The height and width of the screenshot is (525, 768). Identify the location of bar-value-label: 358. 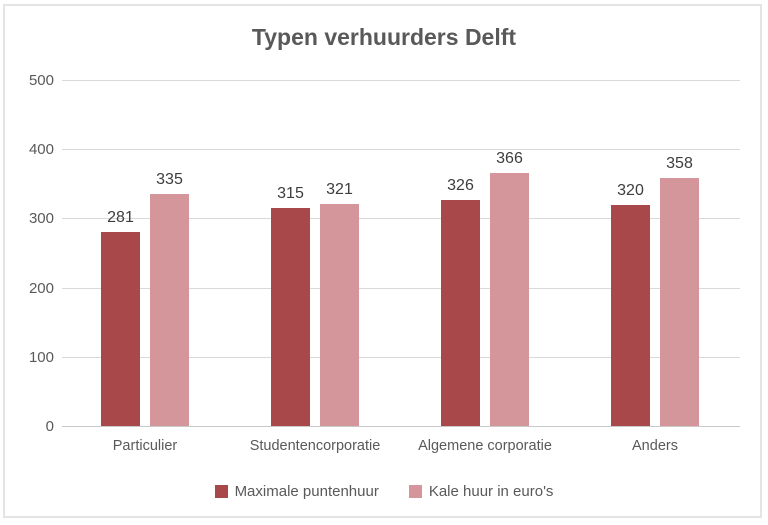
(679, 163).